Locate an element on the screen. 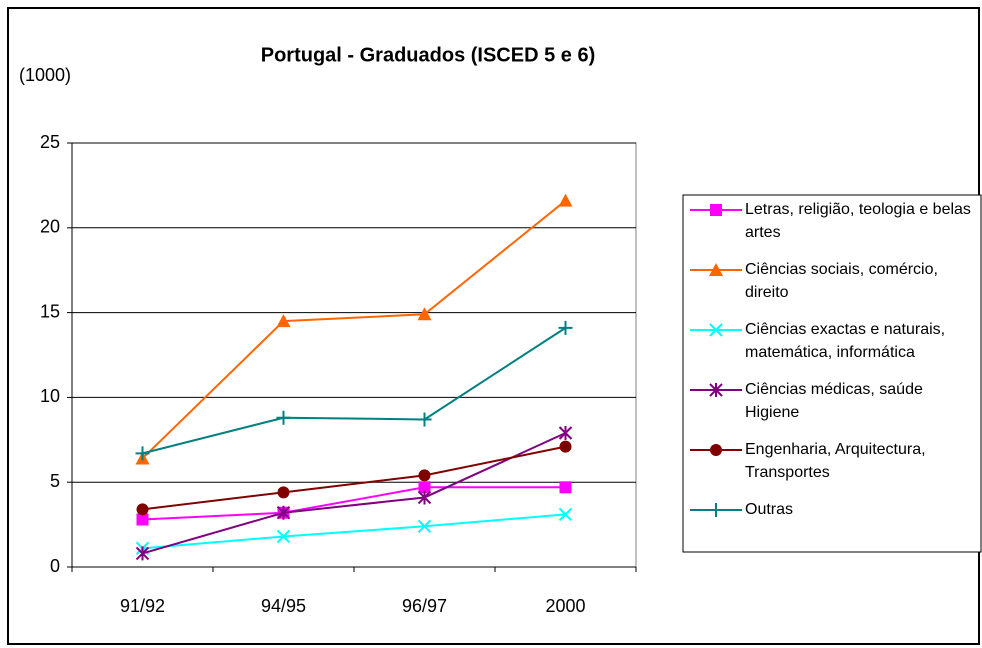 The height and width of the screenshot is (648, 982). y-tick-label: 5 is located at coordinates (55, 481).